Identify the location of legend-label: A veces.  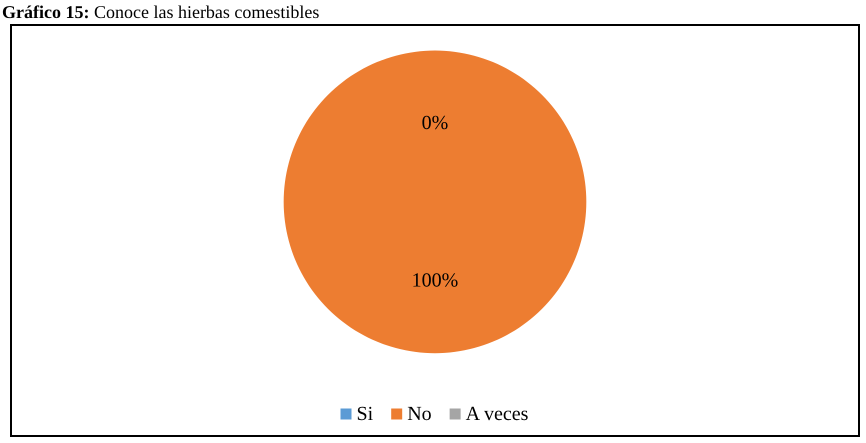
(497, 414).